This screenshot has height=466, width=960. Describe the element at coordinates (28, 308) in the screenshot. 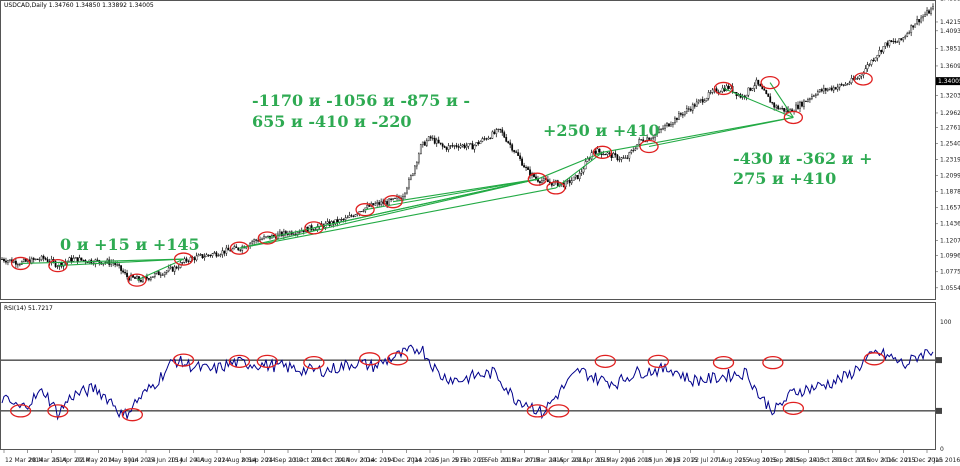

I see `rsi-panel-title: RSI(14) 51.7217` at that location.